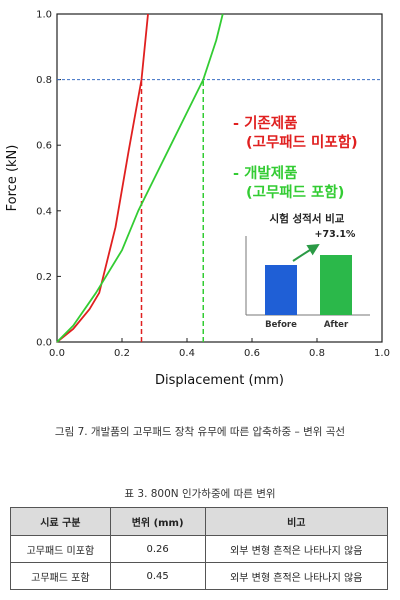 The height and width of the screenshot is (600, 400). Describe the element at coordinates (44, 343) in the screenshot. I see `y-tick-label: 0.0` at that location.